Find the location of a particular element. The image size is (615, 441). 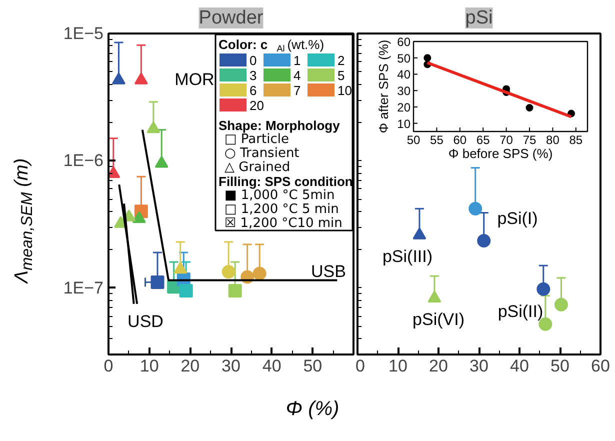

annotation: ☒ 1,200 °C10 min is located at coordinates (283, 223).